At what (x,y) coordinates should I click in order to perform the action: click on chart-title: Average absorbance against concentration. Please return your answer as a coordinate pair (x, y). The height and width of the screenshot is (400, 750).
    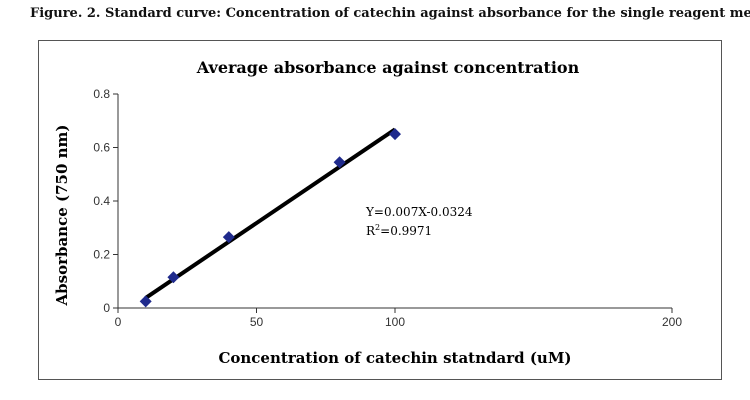
    Looking at the image, I should click on (388, 67).